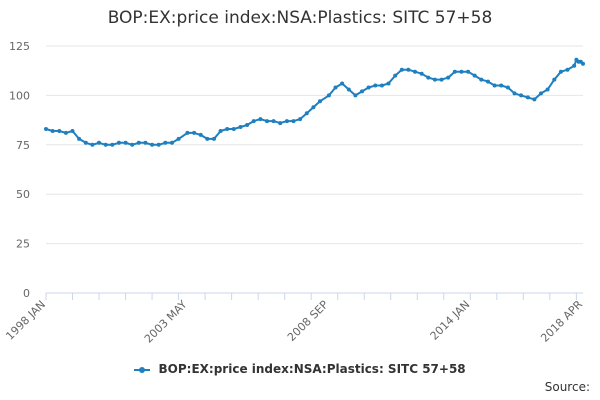  Describe the element at coordinates (25, 320) in the screenshot. I see `x-tick-label: 1998 JAN` at that location.